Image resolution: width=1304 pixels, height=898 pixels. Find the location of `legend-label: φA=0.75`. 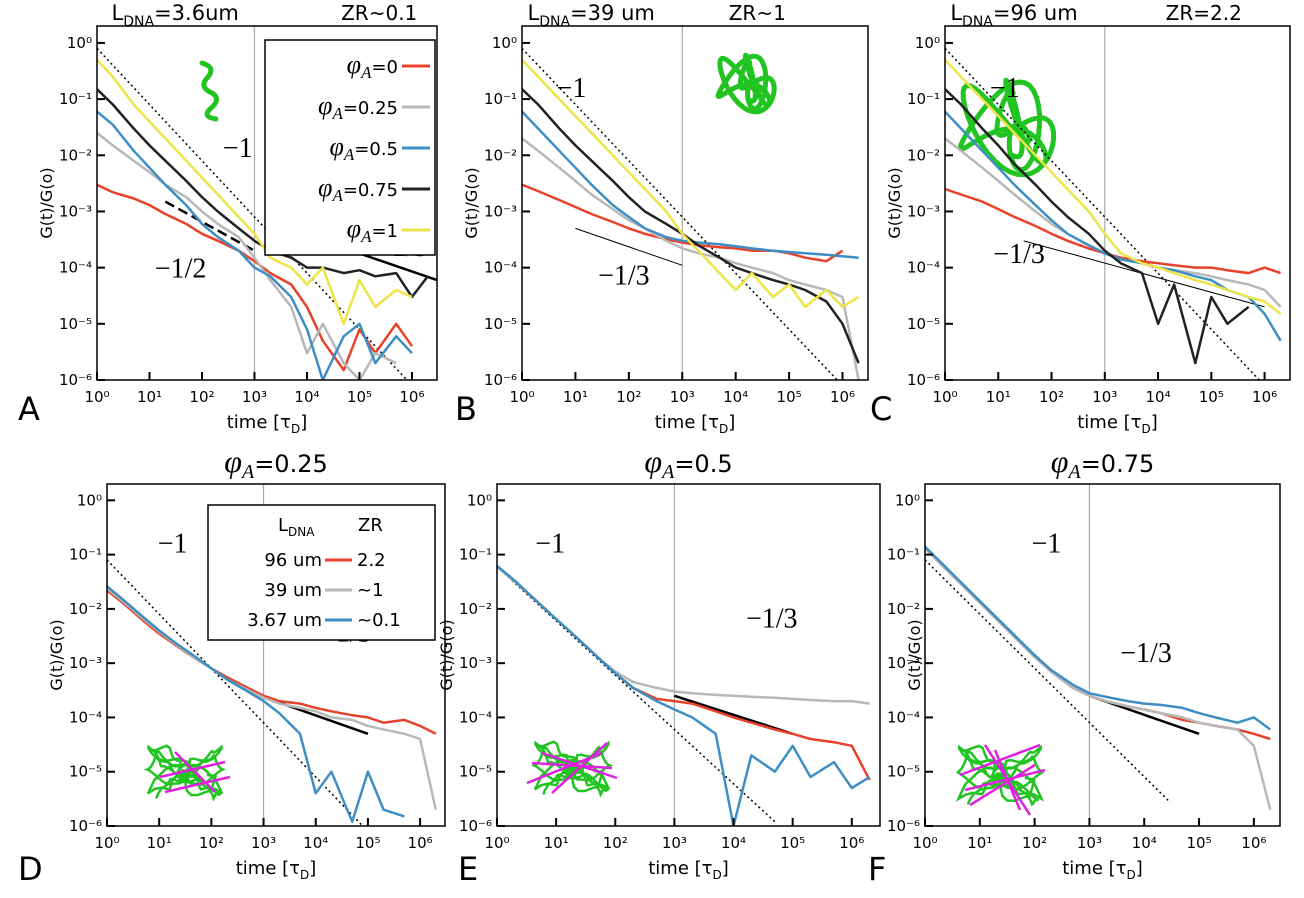

legend-label: φA=0.75 is located at coordinates (358, 189).